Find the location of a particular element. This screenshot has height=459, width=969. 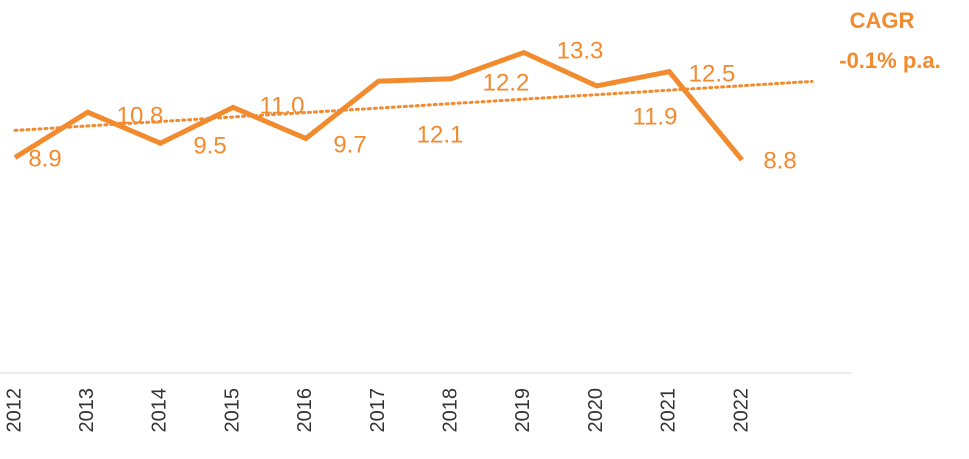

x-tick-label: 2019 is located at coordinates (523, 410).